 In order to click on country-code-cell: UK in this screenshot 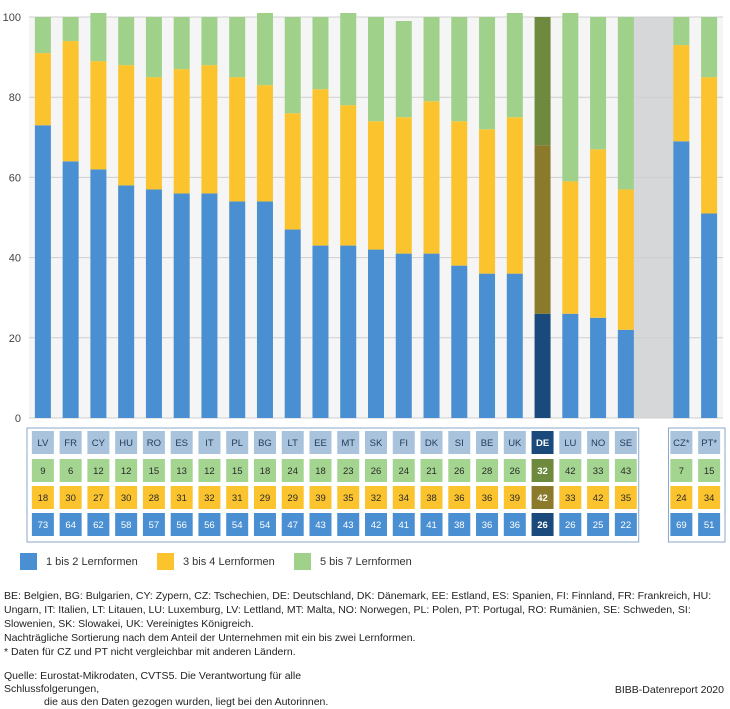, I will do `click(515, 443)`.